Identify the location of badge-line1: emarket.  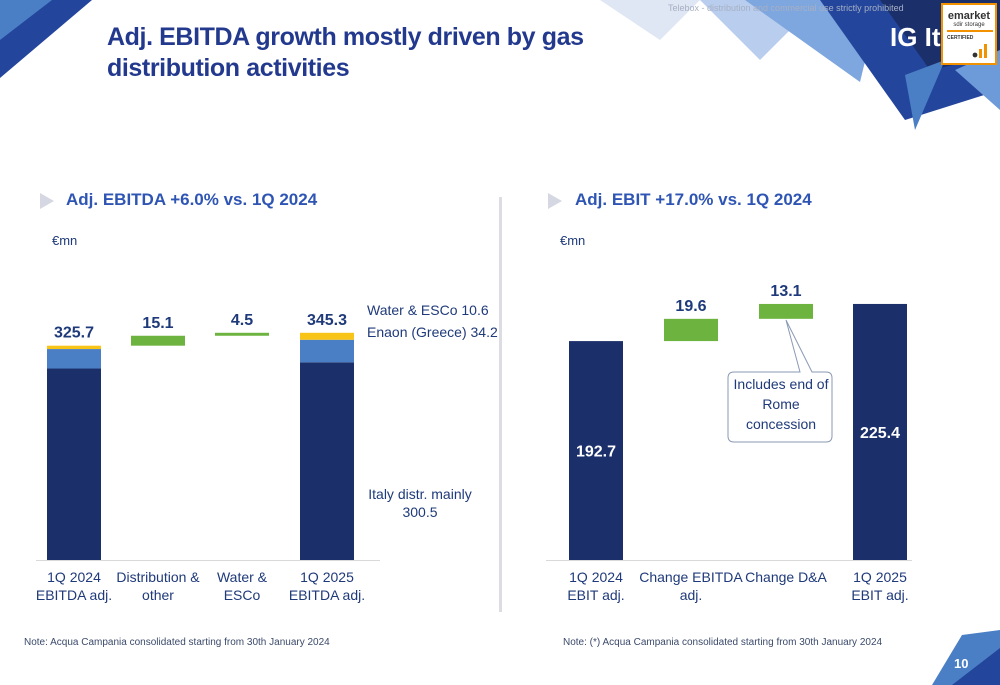
(969, 16).